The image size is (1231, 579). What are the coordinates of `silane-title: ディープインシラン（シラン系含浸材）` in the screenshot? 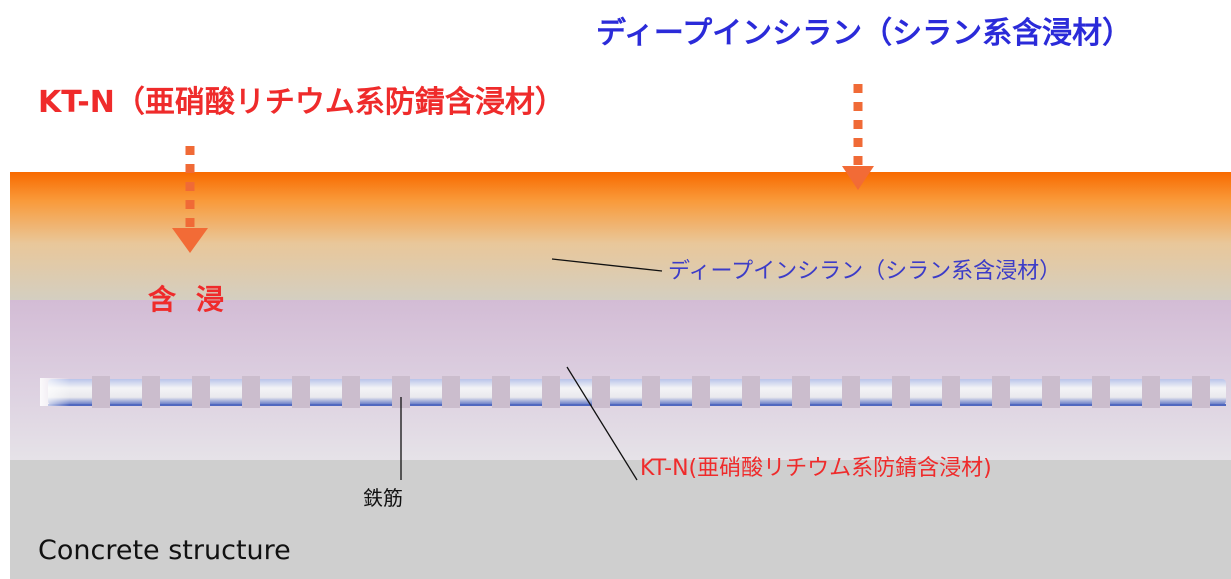 It's located at (864, 33).